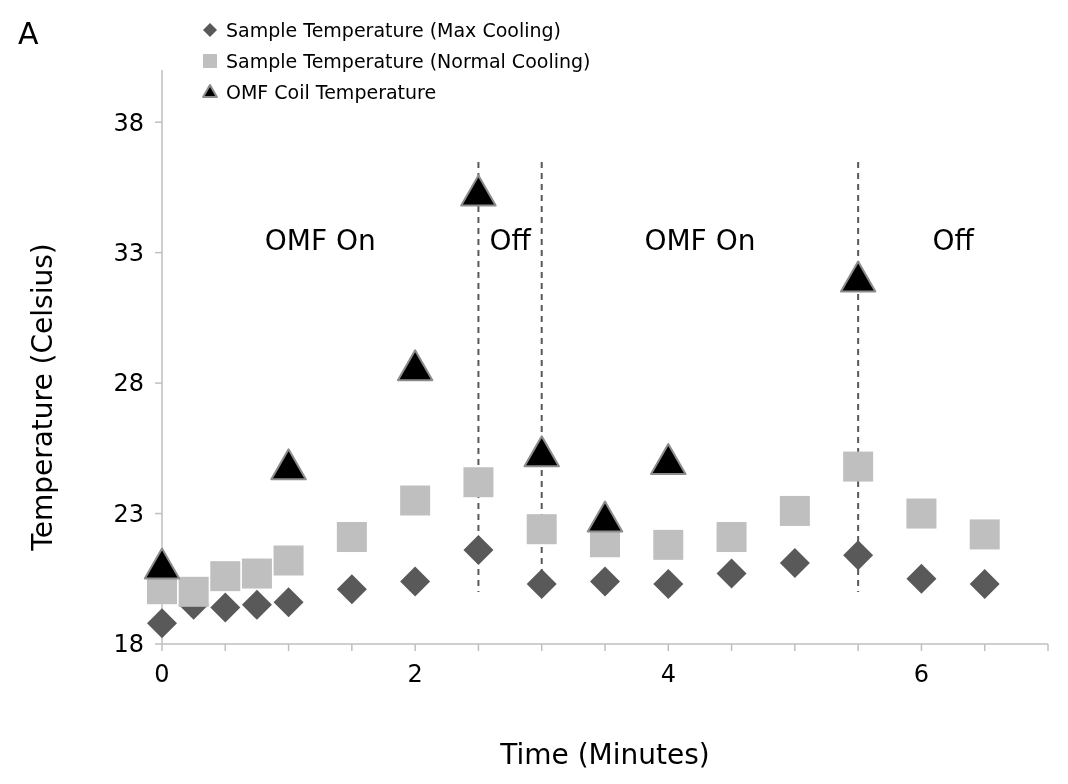 This screenshot has width=1068, height=784. I want to click on x-tick-label: 4, so click(668, 674).